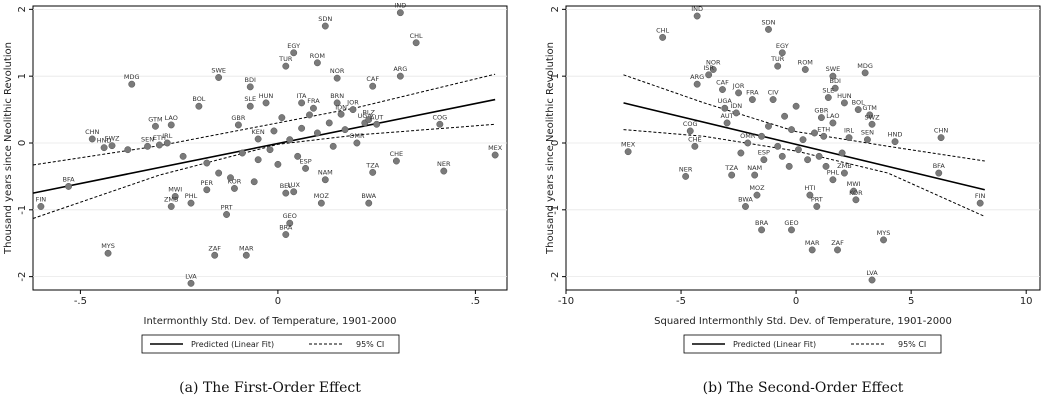 The height and width of the screenshot is (403, 1050). Describe the element at coordinates (980, 196) in the screenshot. I see `point-label: FIN` at that location.